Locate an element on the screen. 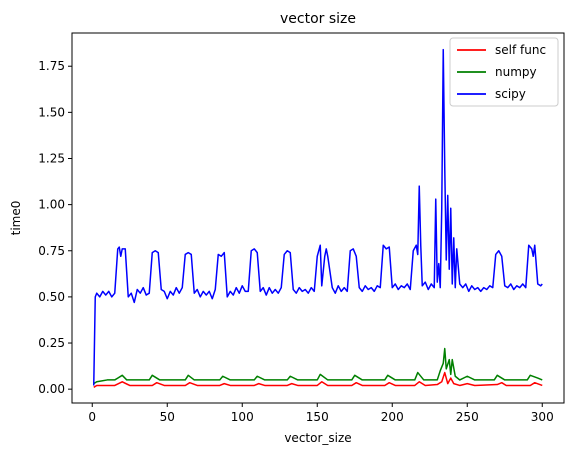  x-tick-label: 300 is located at coordinates (542, 417).